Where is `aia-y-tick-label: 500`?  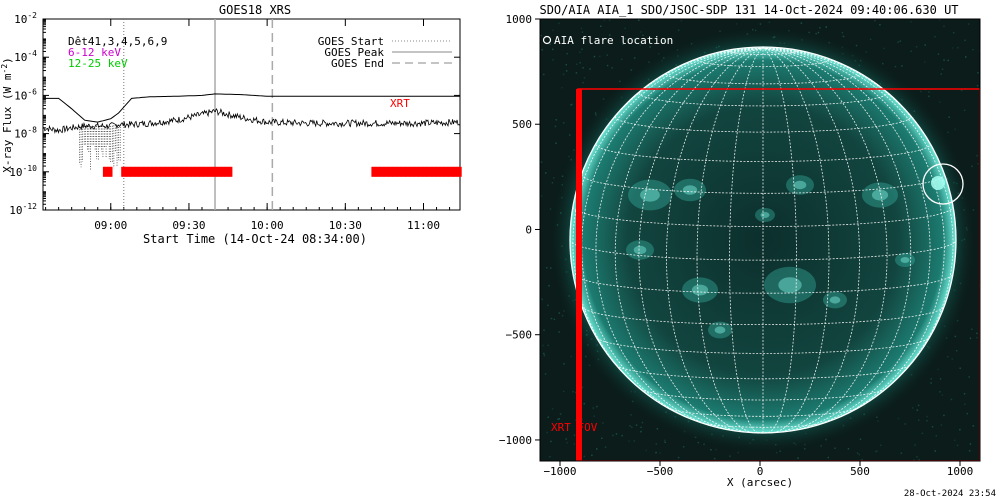 aia-y-tick-label: 500 is located at coordinates (522, 124).